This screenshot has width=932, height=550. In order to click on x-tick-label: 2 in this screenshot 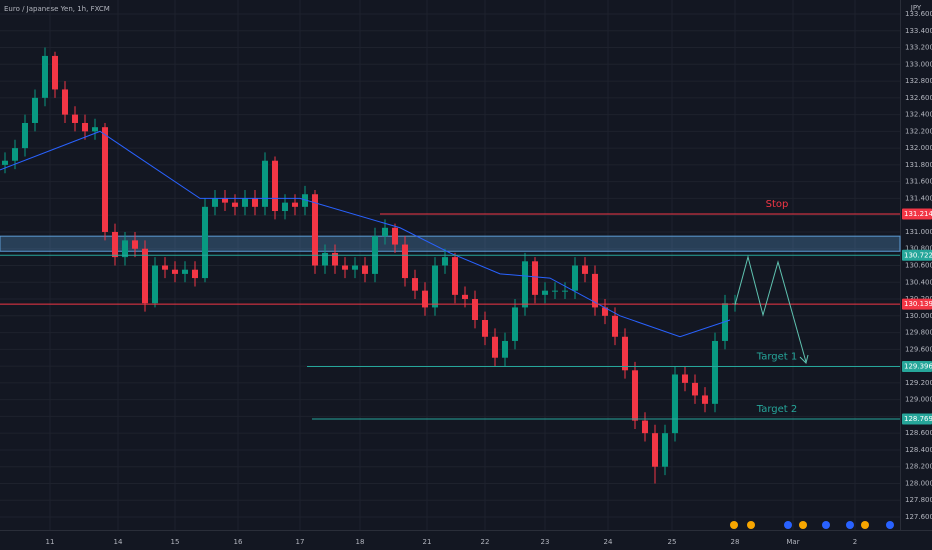, I will do `click(855, 542)`.